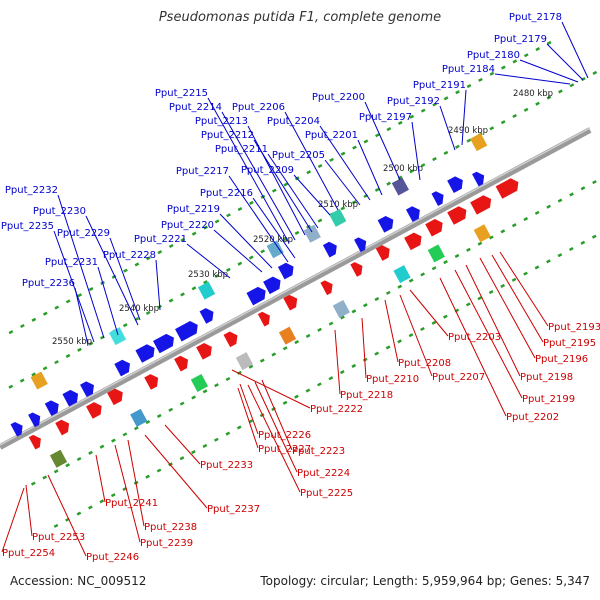 The width and height of the screenshot is (600, 600). What do you see at coordinates (233, 509) in the screenshot?
I see `minus-strand-label: Pput_2237` at bounding box center [233, 509].